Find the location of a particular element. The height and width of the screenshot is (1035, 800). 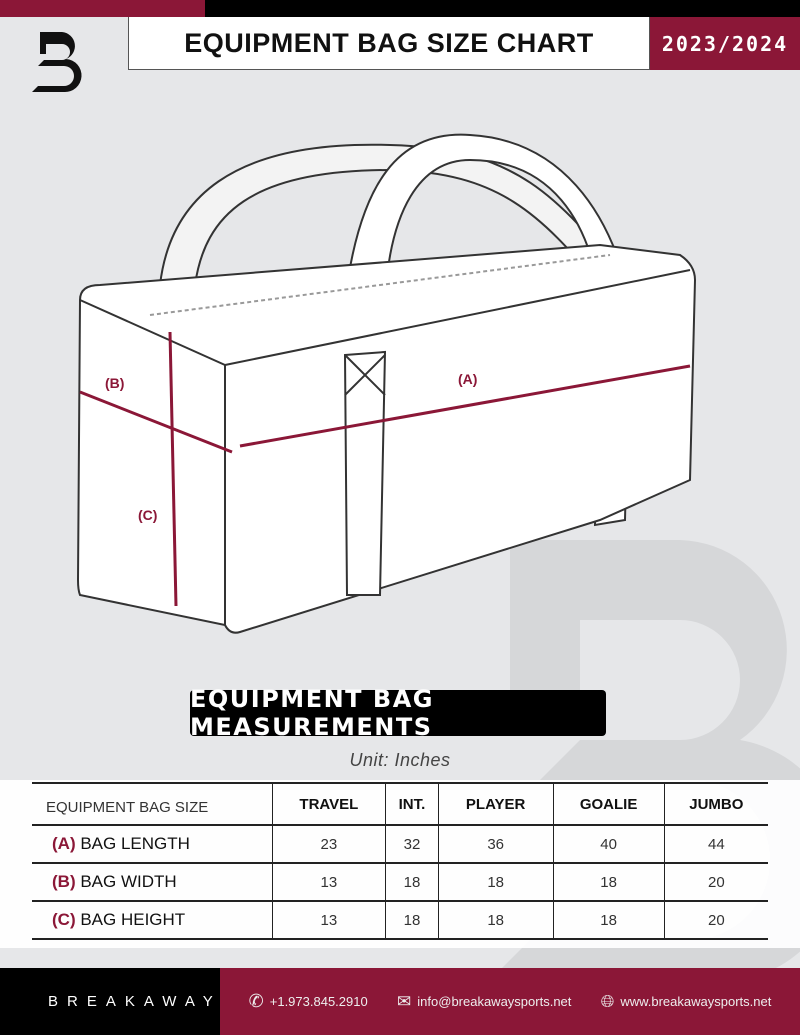

row-letter: (A) is located at coordinates (64, 843).